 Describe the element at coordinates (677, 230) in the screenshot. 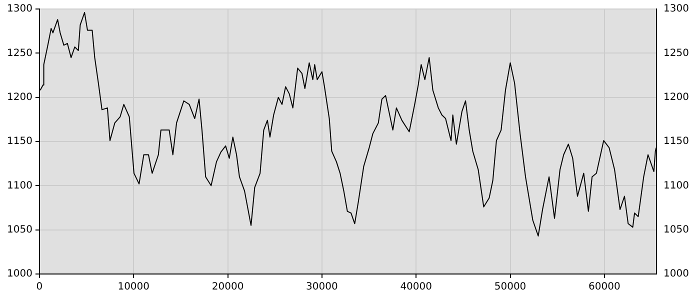

I see `y2-tick-label: 1050` at that location.